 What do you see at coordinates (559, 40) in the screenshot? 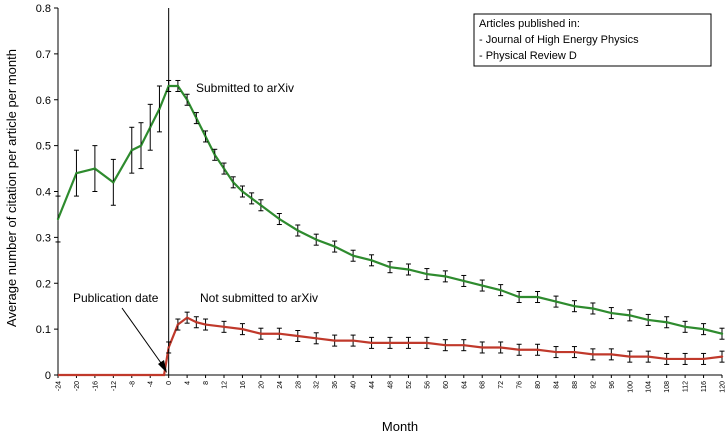
I see `legend-entry-jhep: - Journal of High Energy Physics` at bounding box center [559, 40].